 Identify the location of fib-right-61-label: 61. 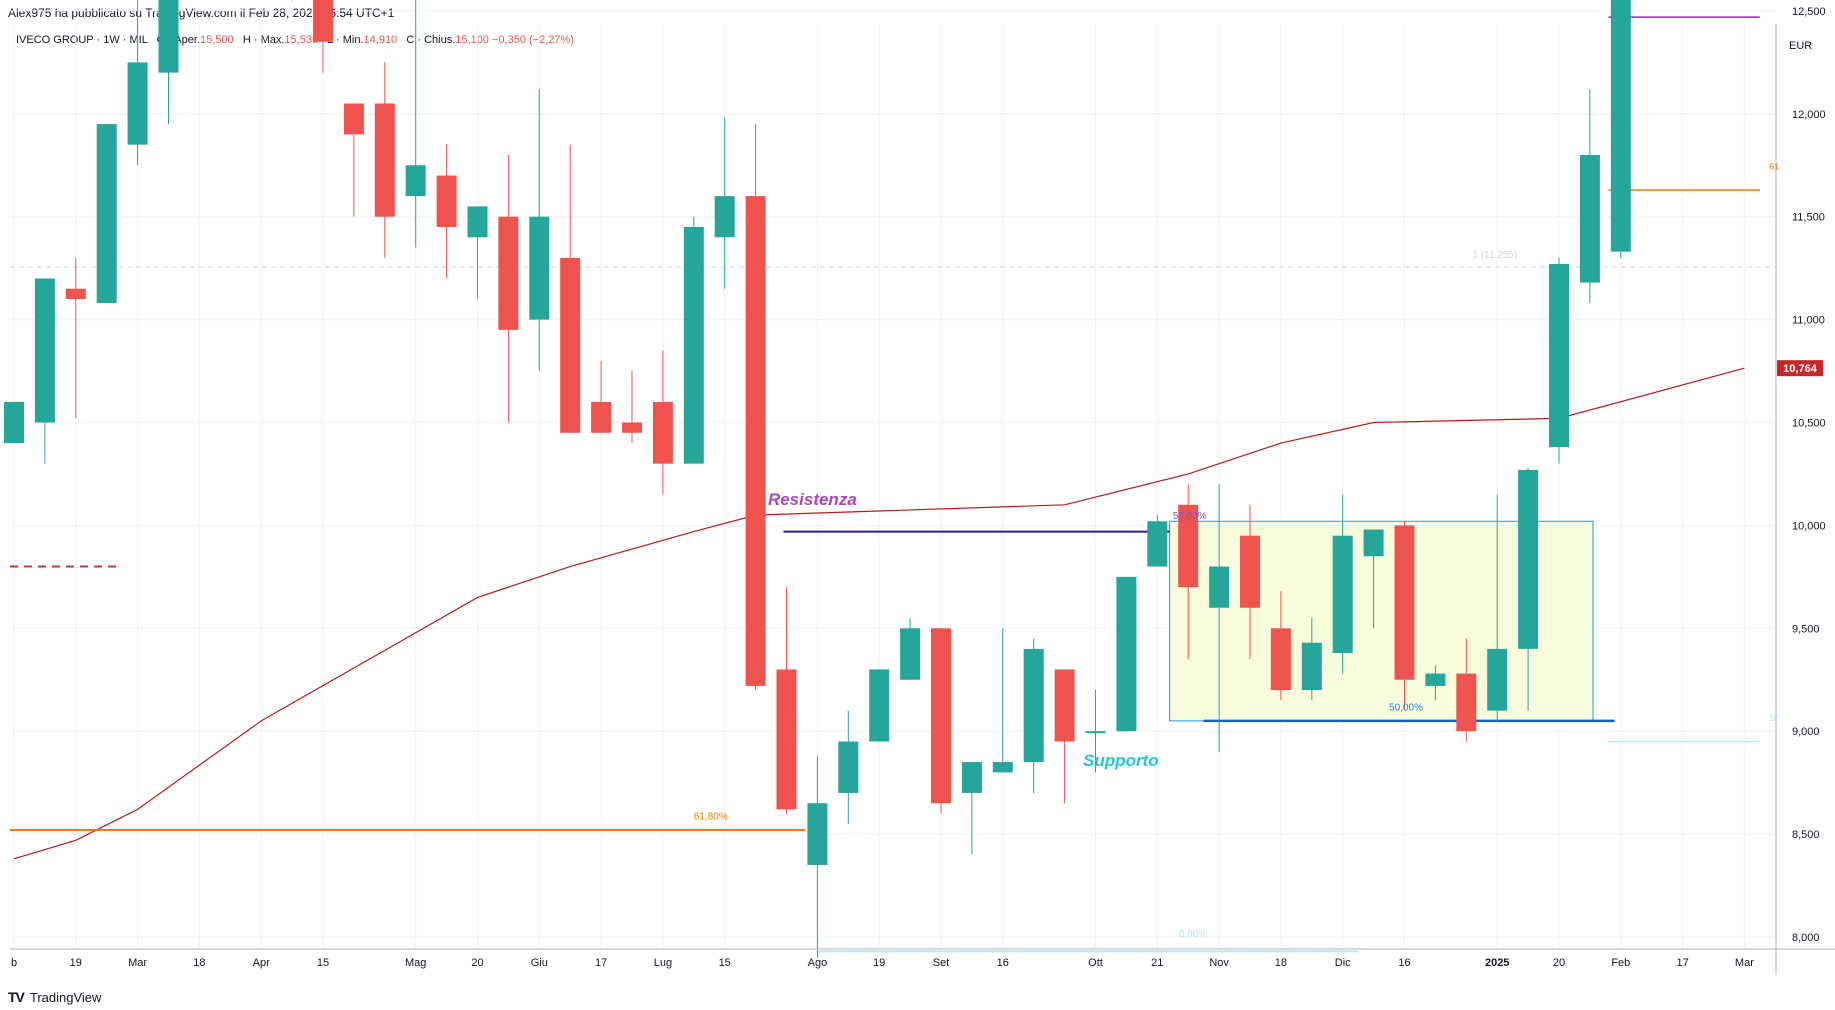
(1774, 166).